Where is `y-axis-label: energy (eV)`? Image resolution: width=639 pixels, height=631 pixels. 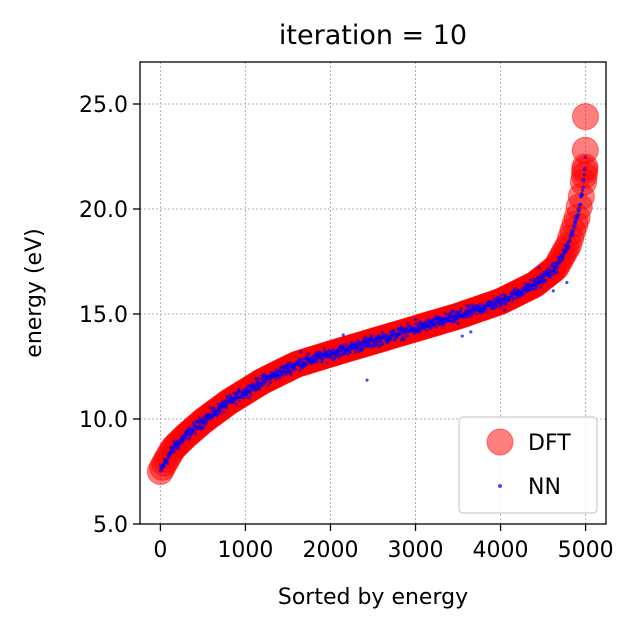 y-axis-label: energy (eV) is located at coordinates (34, 292).